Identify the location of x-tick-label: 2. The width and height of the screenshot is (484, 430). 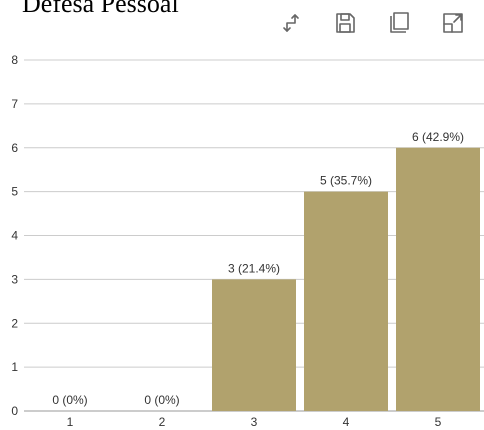
(162, 422).